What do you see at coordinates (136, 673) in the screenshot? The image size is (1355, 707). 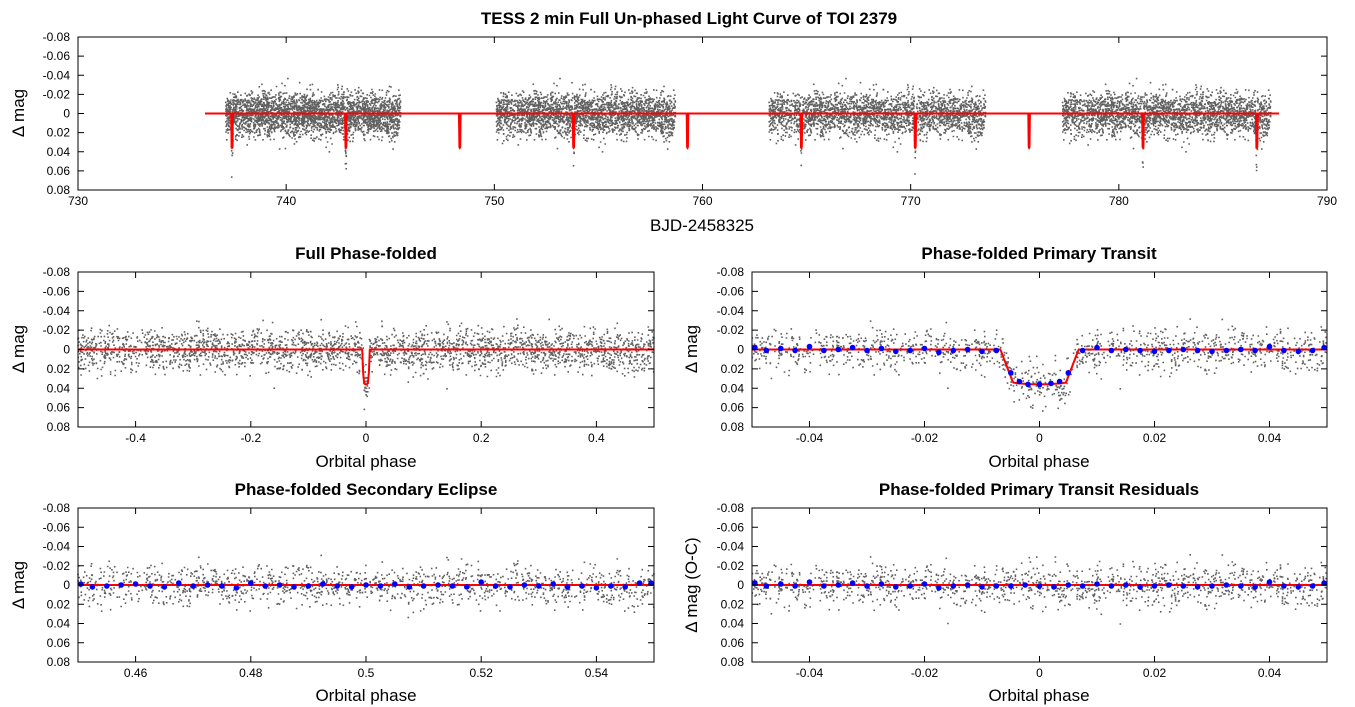 I see `x-tick-label: 0.46` at bounding box center [136, 673].